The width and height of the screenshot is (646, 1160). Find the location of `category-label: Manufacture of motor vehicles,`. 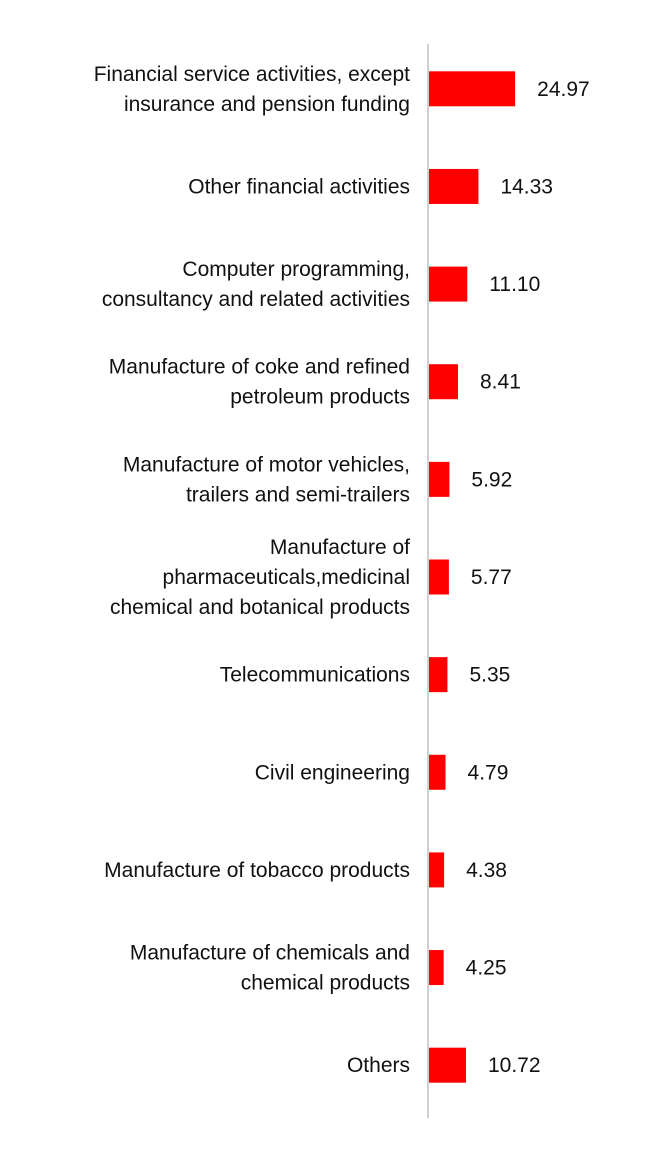

category-label: Manufacture of motor vehicles, is located at coordinates (266, 464).